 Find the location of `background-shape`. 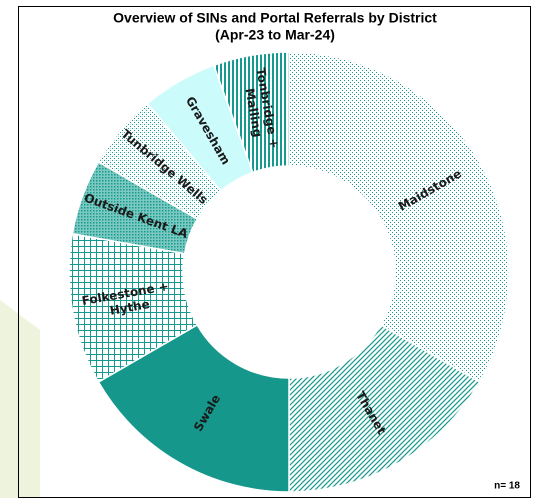

background-shape is located at coordinates (20, 399).